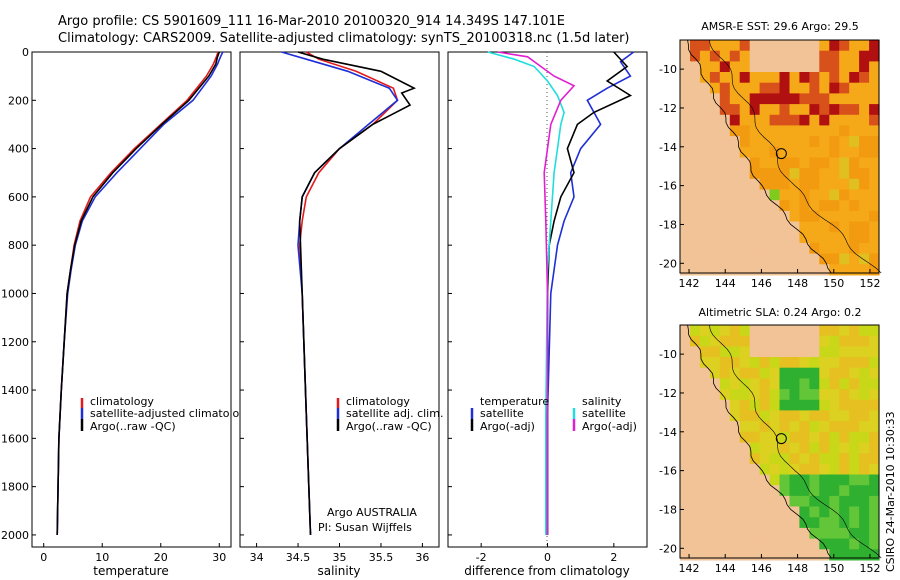  What do you see at coordinates (725, 568) in the screenshot?
I see `map-x-tick-label: 144` at bounding box center [725, 568].